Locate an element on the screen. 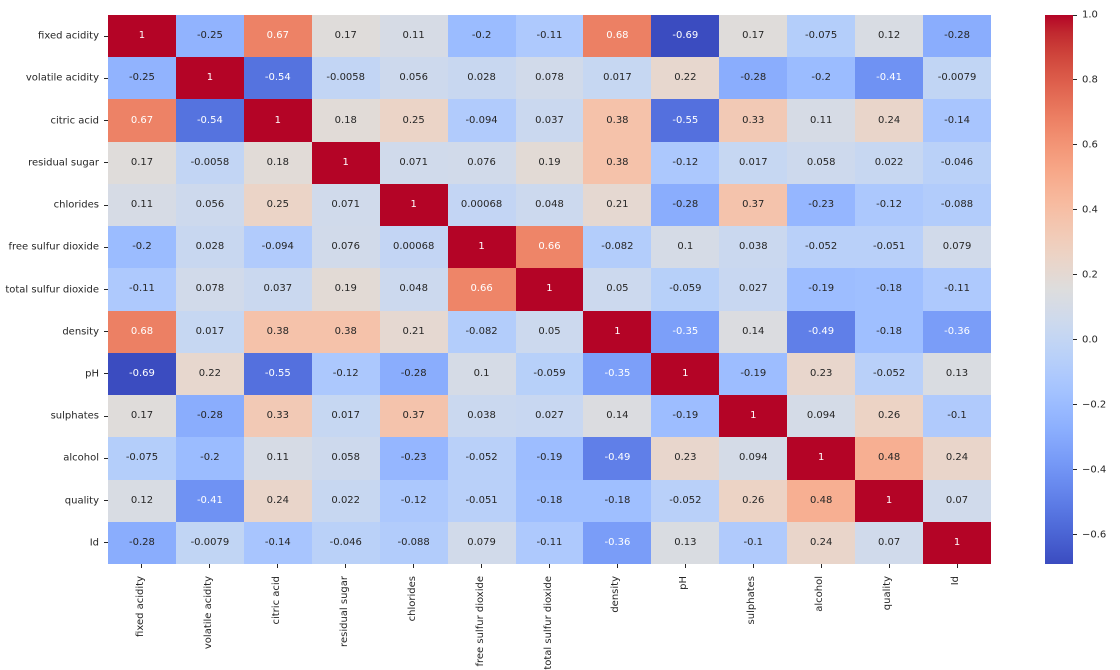 This screenshot has height=670, width=1120. heatmap-cell: -0.14 is located at coordinates (277, 542).